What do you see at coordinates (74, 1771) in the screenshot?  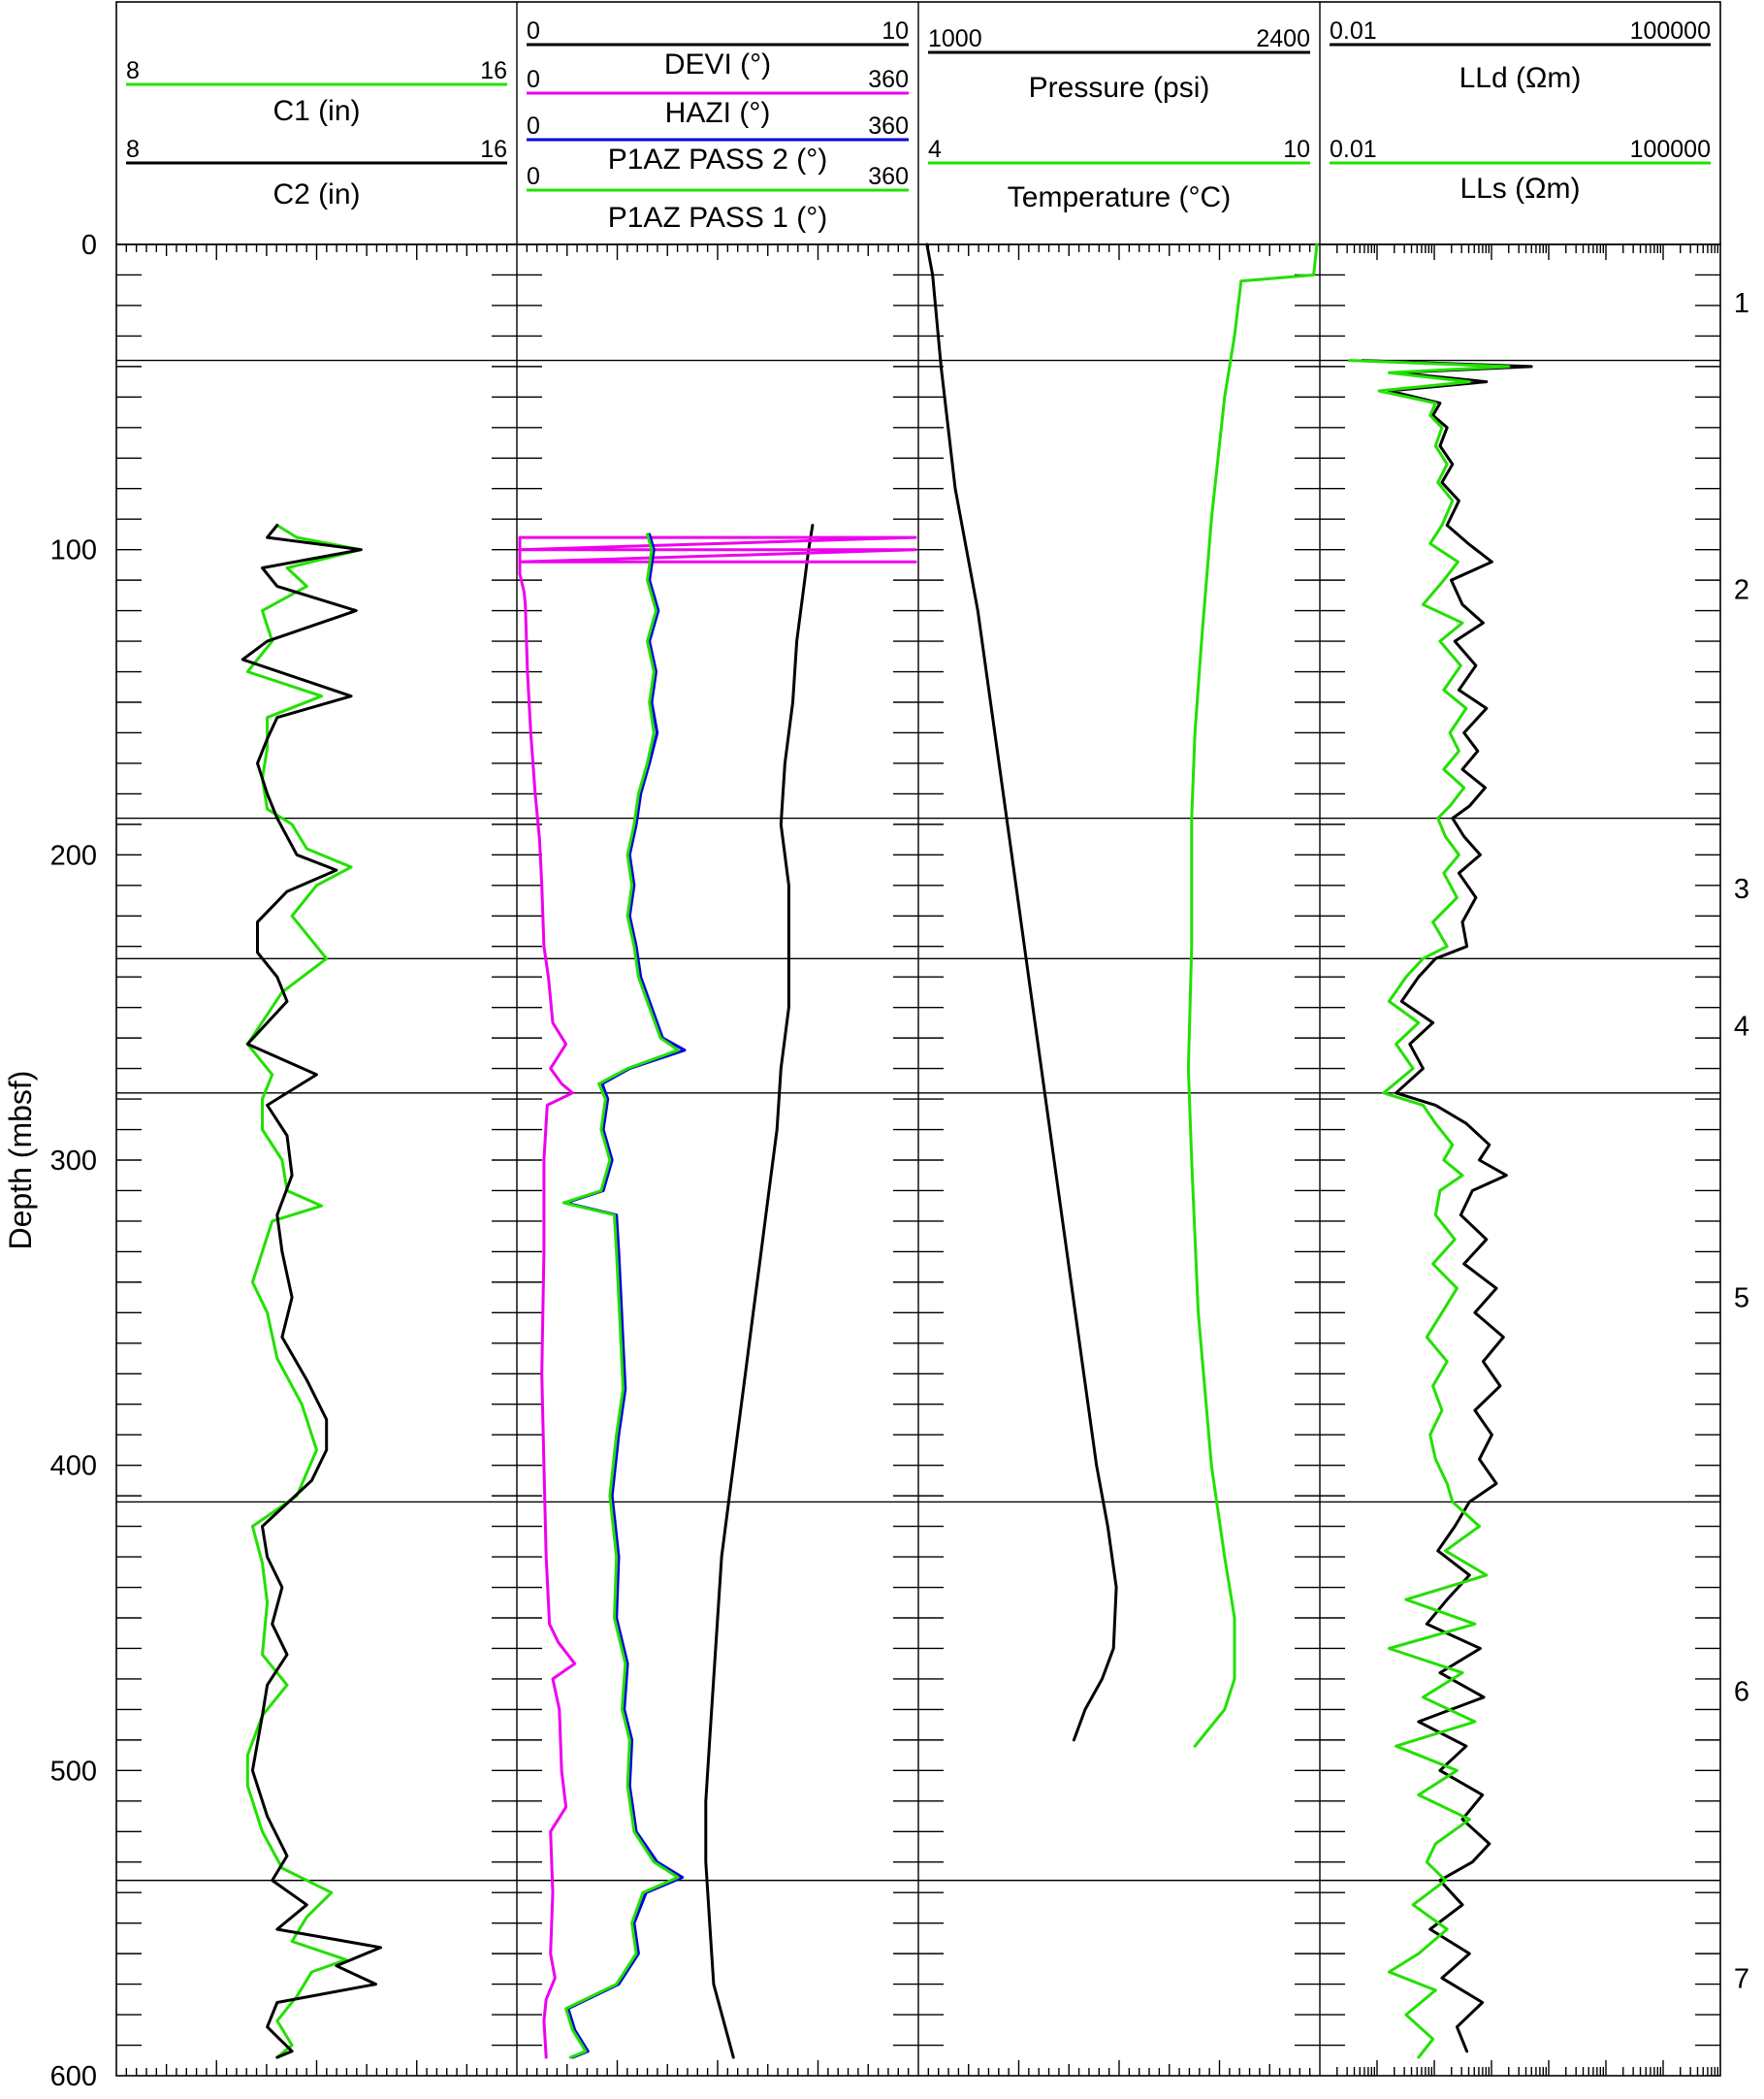 I see `depth-tick-label: 500` at bounding box center [74, 1771].